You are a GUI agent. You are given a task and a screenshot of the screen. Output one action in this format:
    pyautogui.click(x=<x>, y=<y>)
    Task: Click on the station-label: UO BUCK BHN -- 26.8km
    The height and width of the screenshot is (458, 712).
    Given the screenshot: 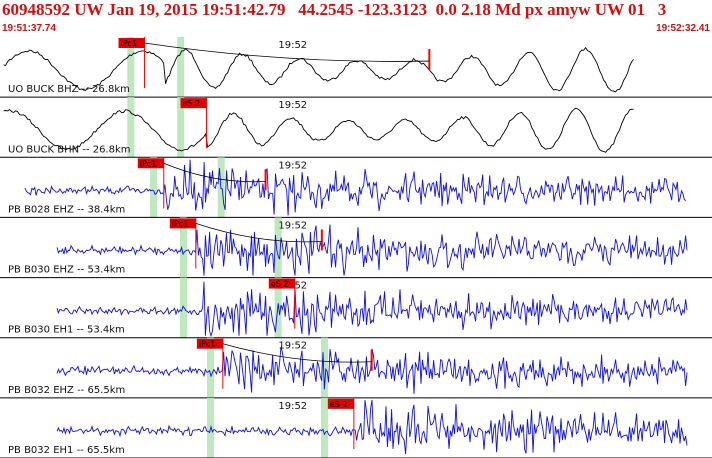 What is the action you would take?
    pyautogui.click(x=69, y=149)
    